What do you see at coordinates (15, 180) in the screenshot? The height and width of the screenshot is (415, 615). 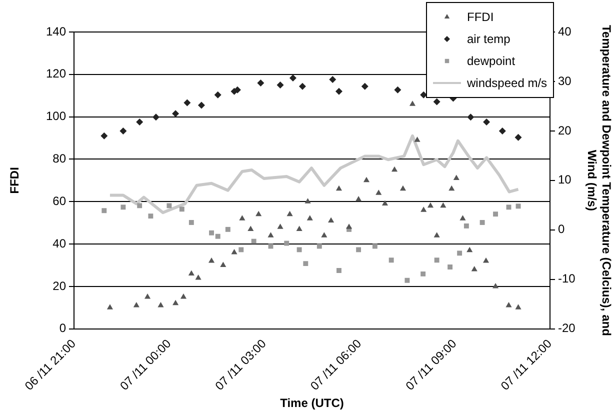 I see `y-axis-title: FFDI` at bounding box center [15, 180].